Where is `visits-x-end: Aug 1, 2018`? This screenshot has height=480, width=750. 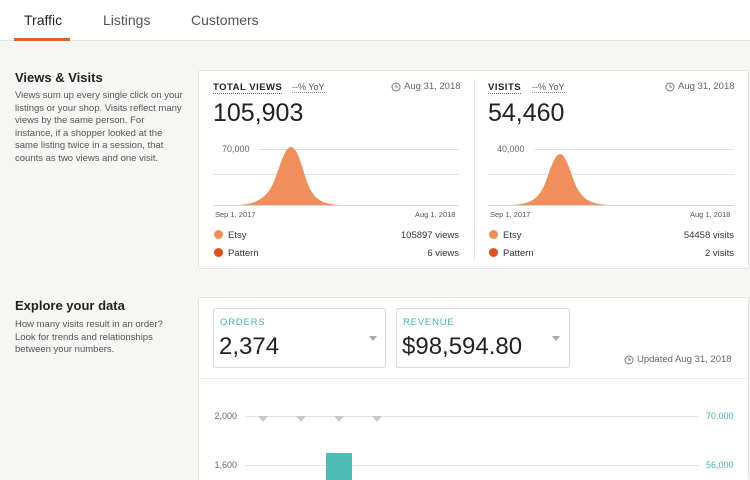
visits-x-end: Aug 1, 2018 is located at coordinates (710, 214).